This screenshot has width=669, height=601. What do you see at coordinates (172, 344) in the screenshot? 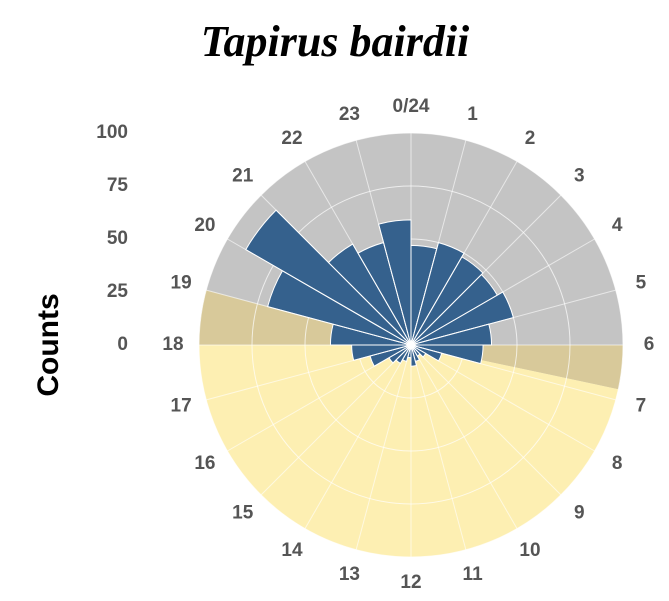
I see `x-tick-label: 18` at bounding box center [172, 344].